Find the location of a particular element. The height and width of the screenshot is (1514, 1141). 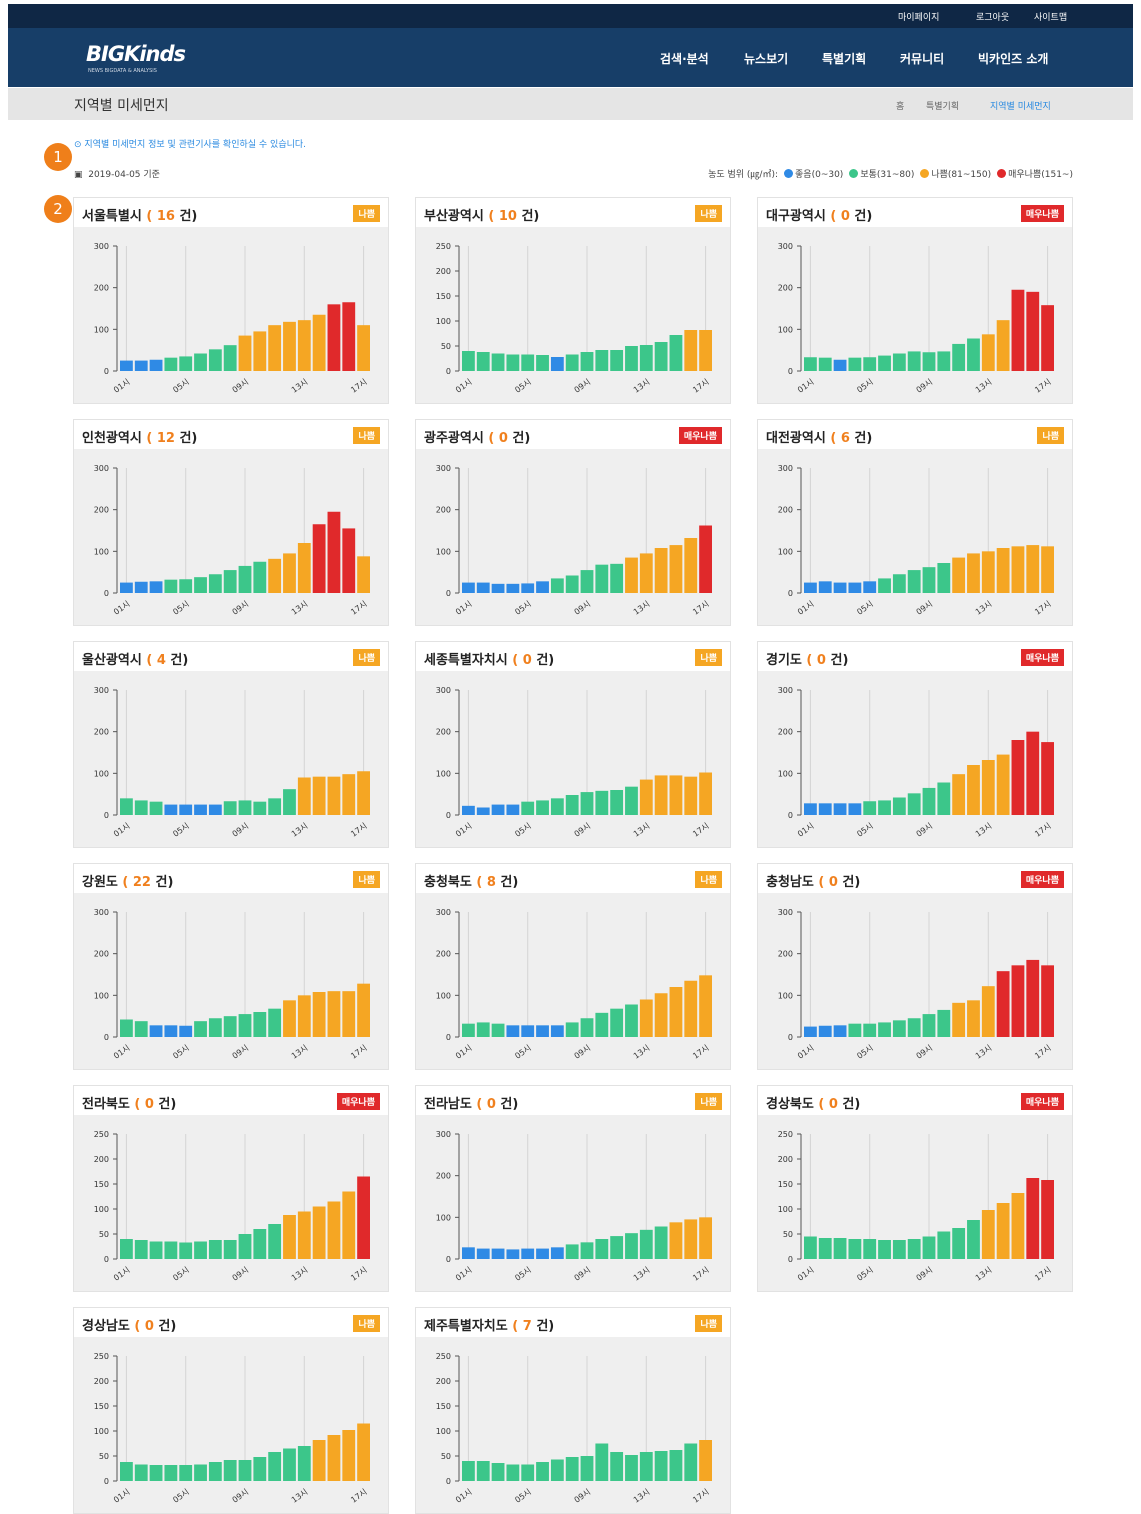

count: 22 is located at coordinates (136, 882).